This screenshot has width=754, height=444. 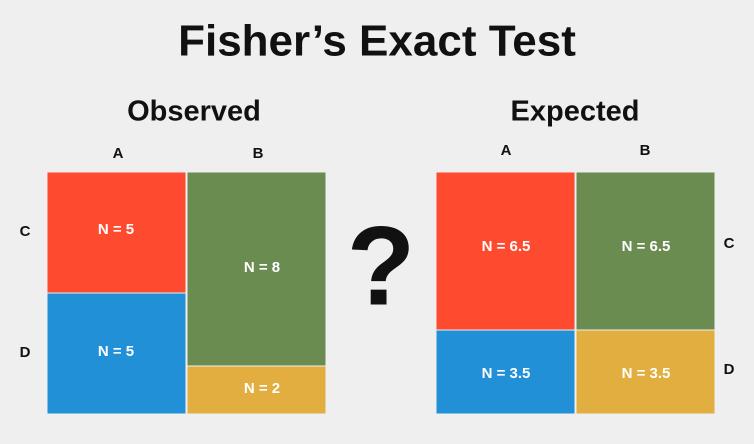 What do you see at coordinates (262, 267) in the screenshot?
I see `cell-label: N = 8` at bounding box center [262, 267].